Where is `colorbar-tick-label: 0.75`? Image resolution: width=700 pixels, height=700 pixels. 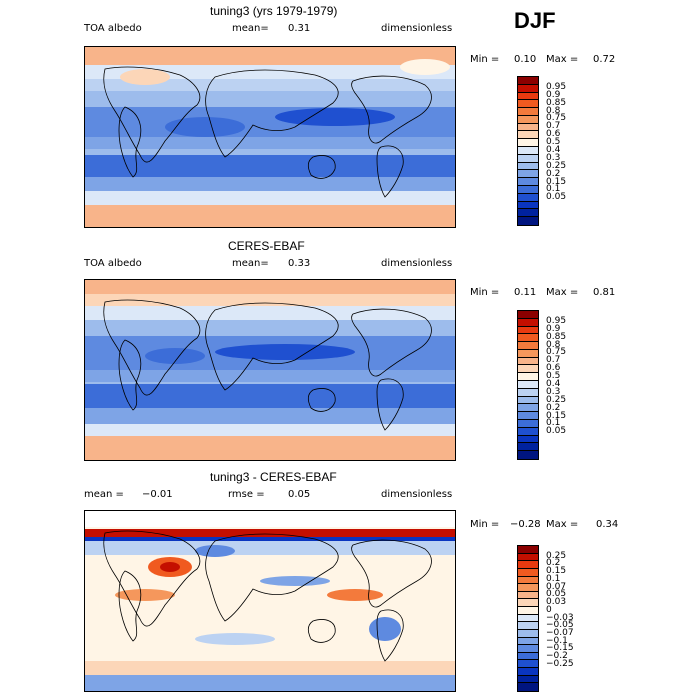
colorbar-tick-label: 0.75 is located at coordinates (556, 352).